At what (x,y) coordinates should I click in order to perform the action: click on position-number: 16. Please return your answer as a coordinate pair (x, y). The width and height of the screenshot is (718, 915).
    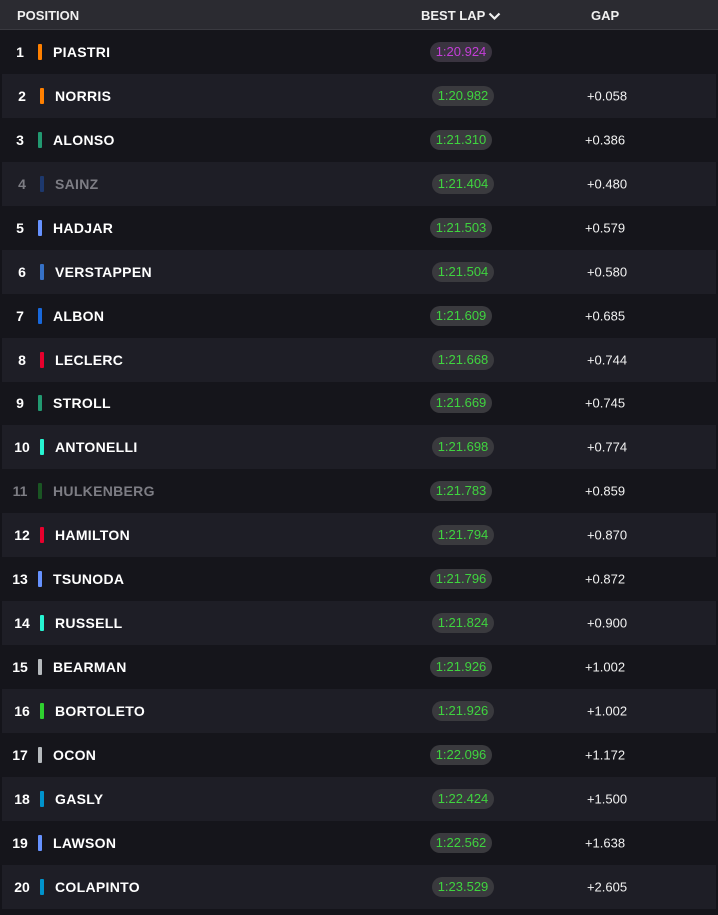
    Looking at the image, I should click on (22, 711).